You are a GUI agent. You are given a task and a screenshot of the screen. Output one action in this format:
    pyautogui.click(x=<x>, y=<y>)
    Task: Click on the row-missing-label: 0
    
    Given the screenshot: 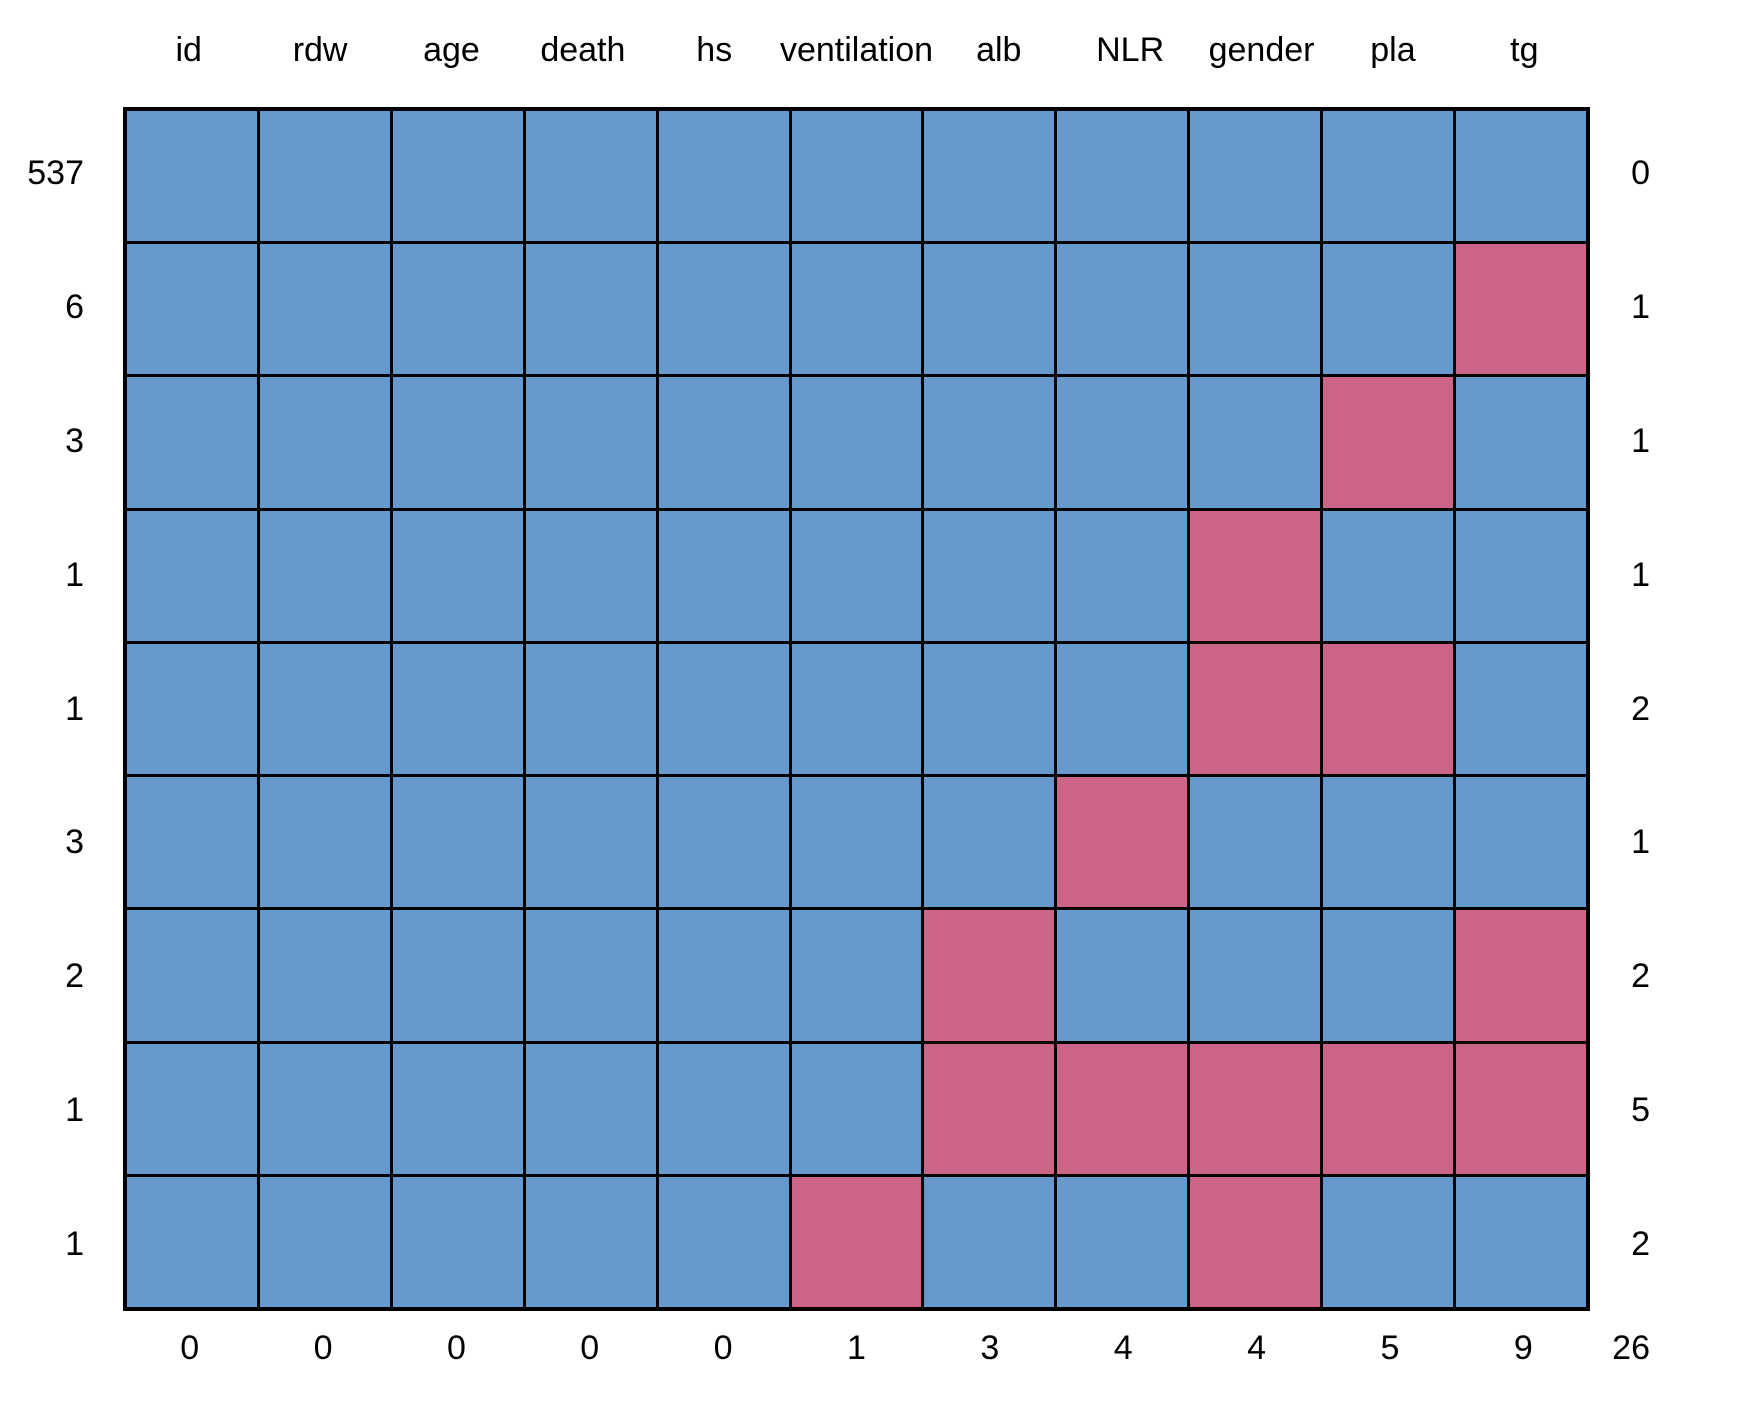 What is the action you would take?
    pyautogui.click(x=1640, y=173)
    